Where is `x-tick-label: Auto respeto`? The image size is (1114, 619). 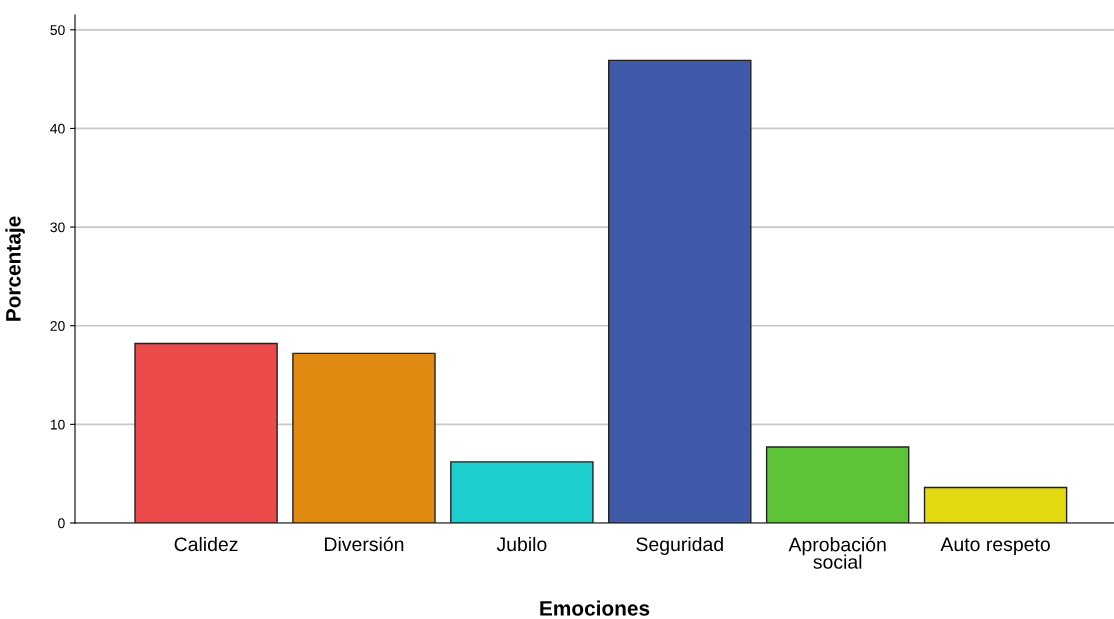 x-tick-label: Auto respeto is located at coordinates (995, 546).